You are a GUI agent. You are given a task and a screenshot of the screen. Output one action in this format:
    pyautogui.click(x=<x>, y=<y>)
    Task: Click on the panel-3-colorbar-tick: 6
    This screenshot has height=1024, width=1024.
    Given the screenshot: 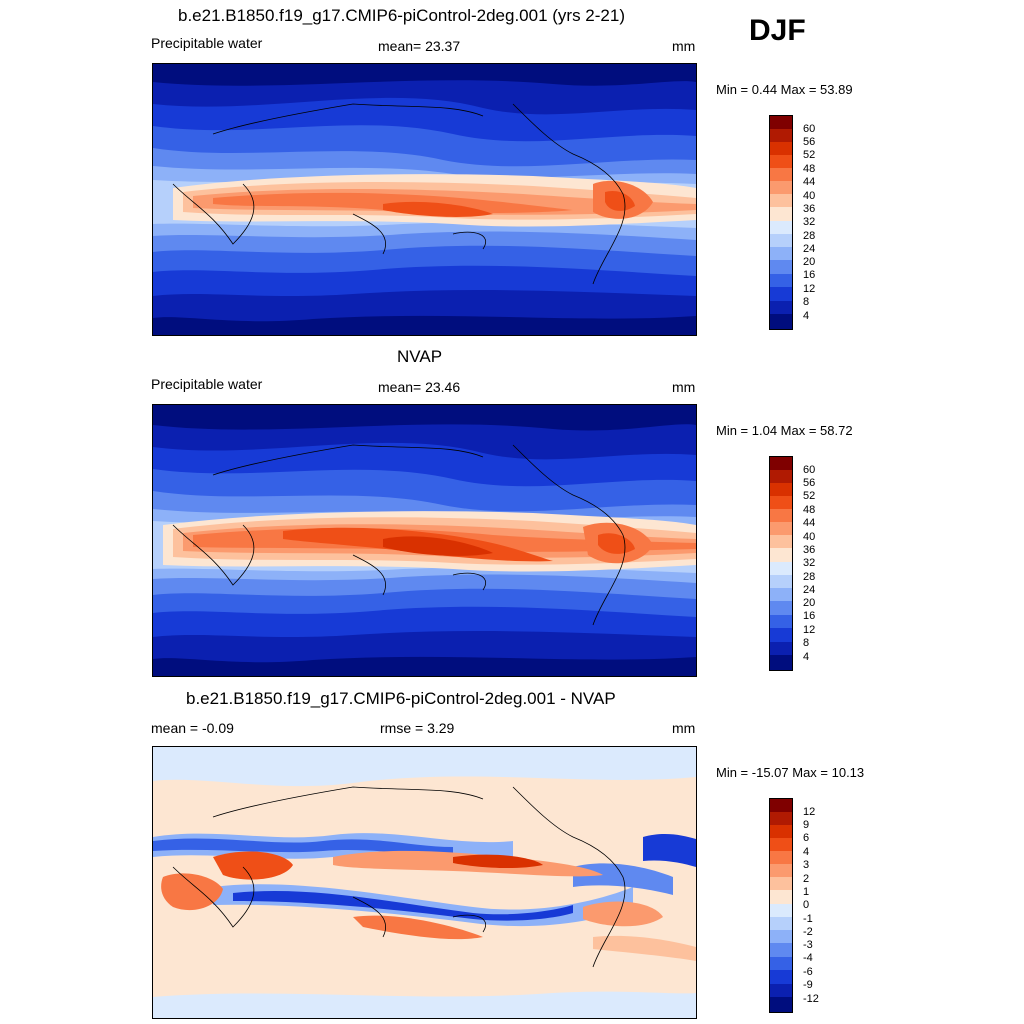 What is the action you would take?
    pyautogui.click(x=806, y=838)
    